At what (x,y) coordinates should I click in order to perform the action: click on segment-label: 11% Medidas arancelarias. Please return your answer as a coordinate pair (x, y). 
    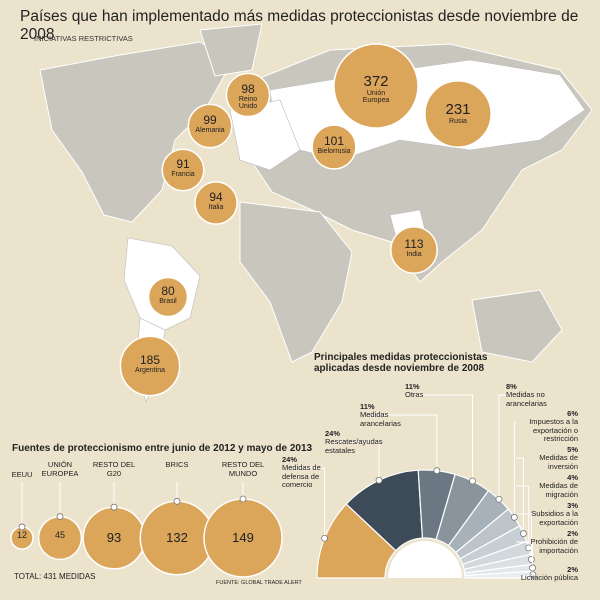
    Looking at the image, I should click on (388, 415).